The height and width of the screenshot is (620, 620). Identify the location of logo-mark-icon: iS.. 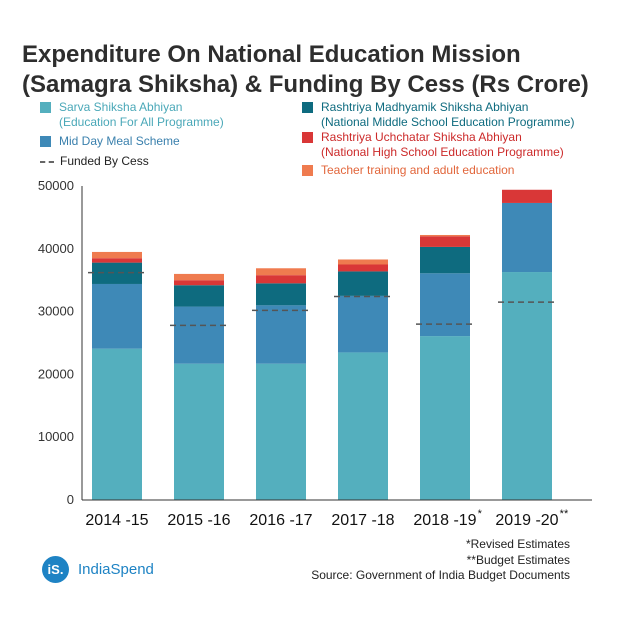
(55, 569).